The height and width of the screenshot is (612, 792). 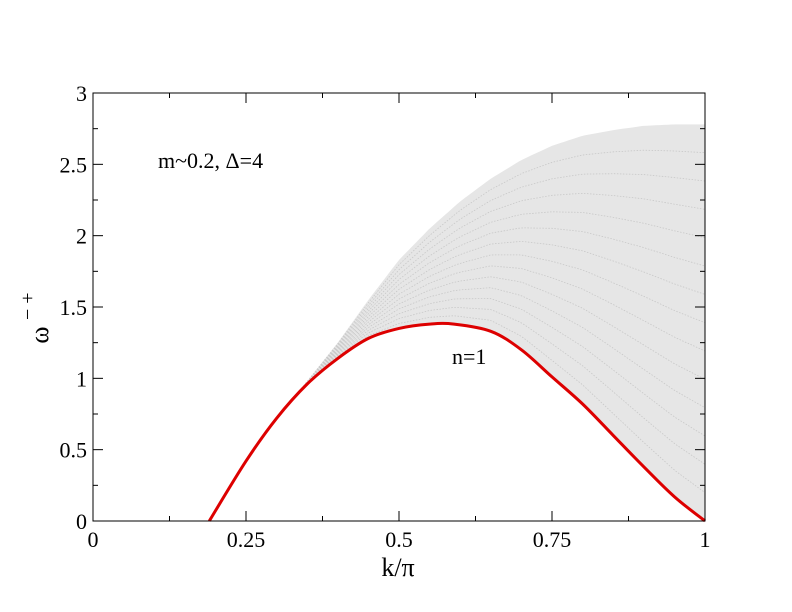 What do you see at coordinates (552, 539) in the screenshot?
I see `x-tick-label: 0.75` at bounding box center [552, 539].